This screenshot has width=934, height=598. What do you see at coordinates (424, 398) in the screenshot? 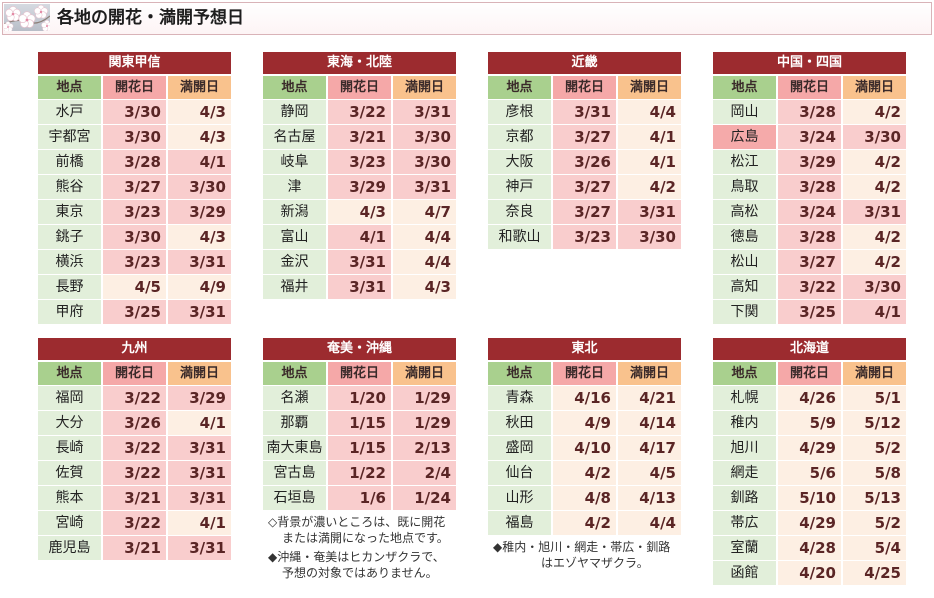
I see `full-date-cell: 1/29` at bounding box center [424, 398].